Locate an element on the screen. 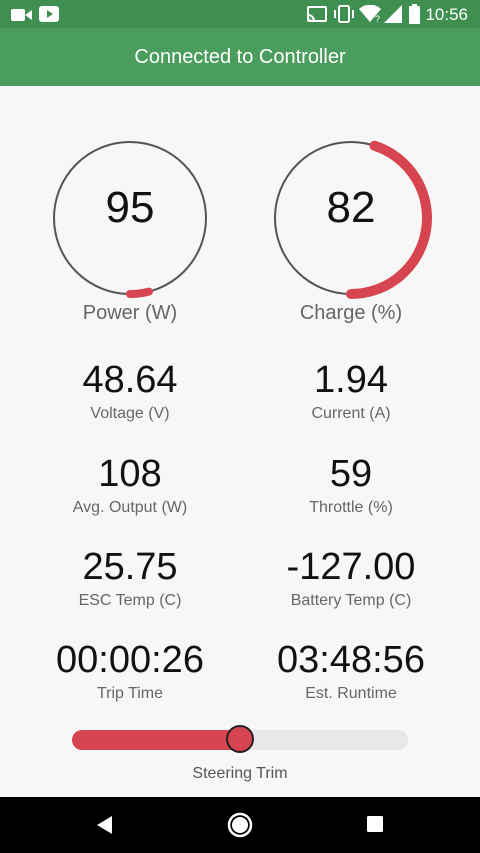 The height and width of the screenshot is (853, 480). steering-trim-thumb is located at coordinates (240, 739).